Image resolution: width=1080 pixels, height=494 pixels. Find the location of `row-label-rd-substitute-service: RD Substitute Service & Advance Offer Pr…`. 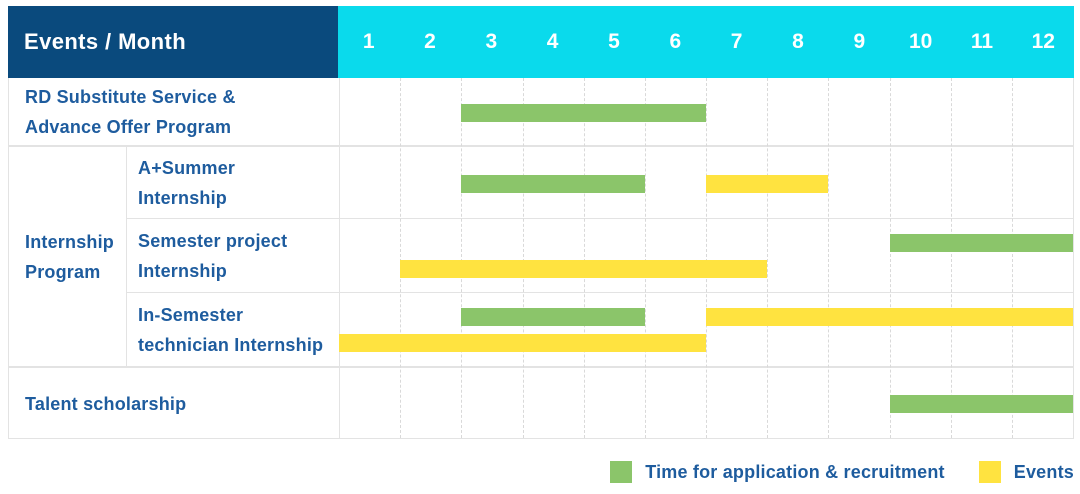

row-label-rd-substitute-service: RD Substitute Service & Advance Offer Pr… is located at coordinates (174, 111).